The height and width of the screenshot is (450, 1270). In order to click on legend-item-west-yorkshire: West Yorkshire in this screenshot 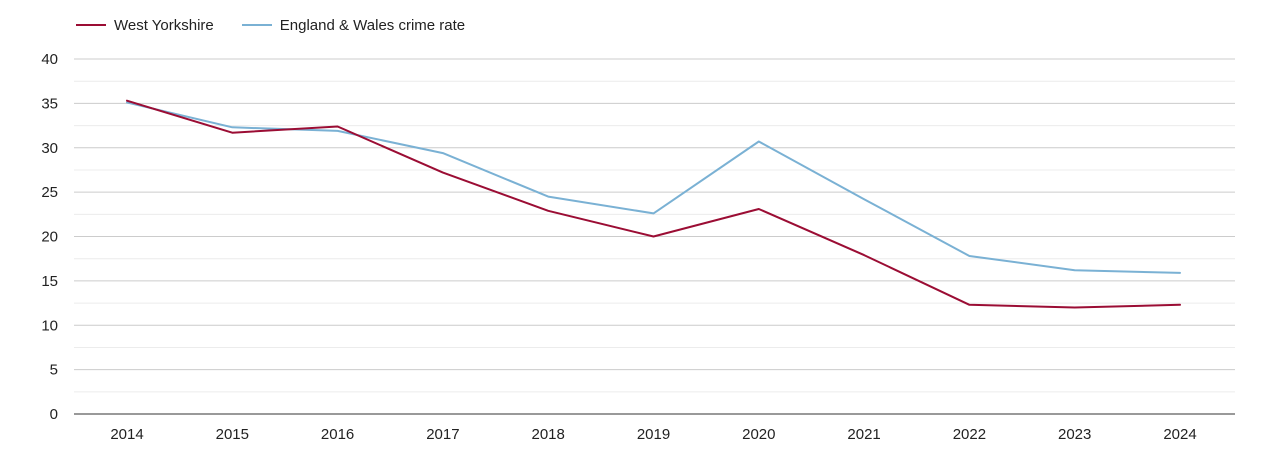, I will do `click(145, 25)`.